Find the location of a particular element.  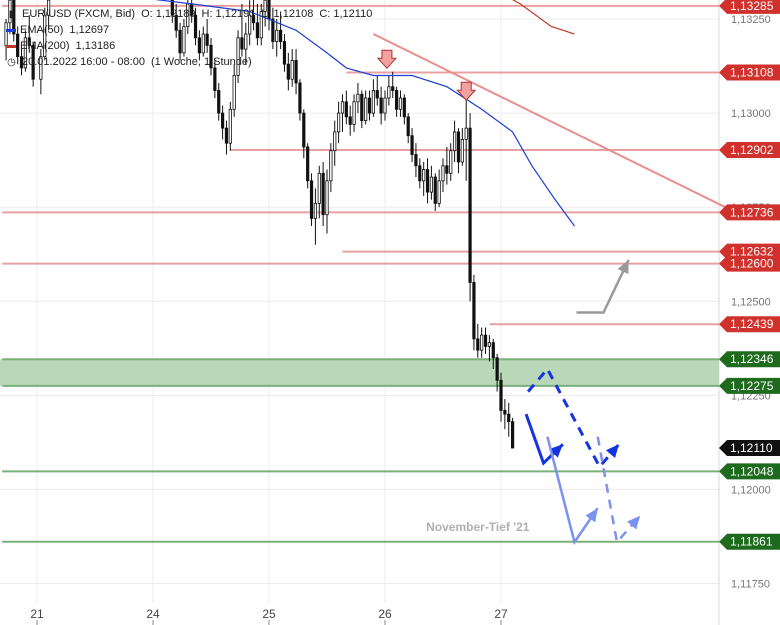

x-tick-label: 25 is located at coordinates (269, 614).